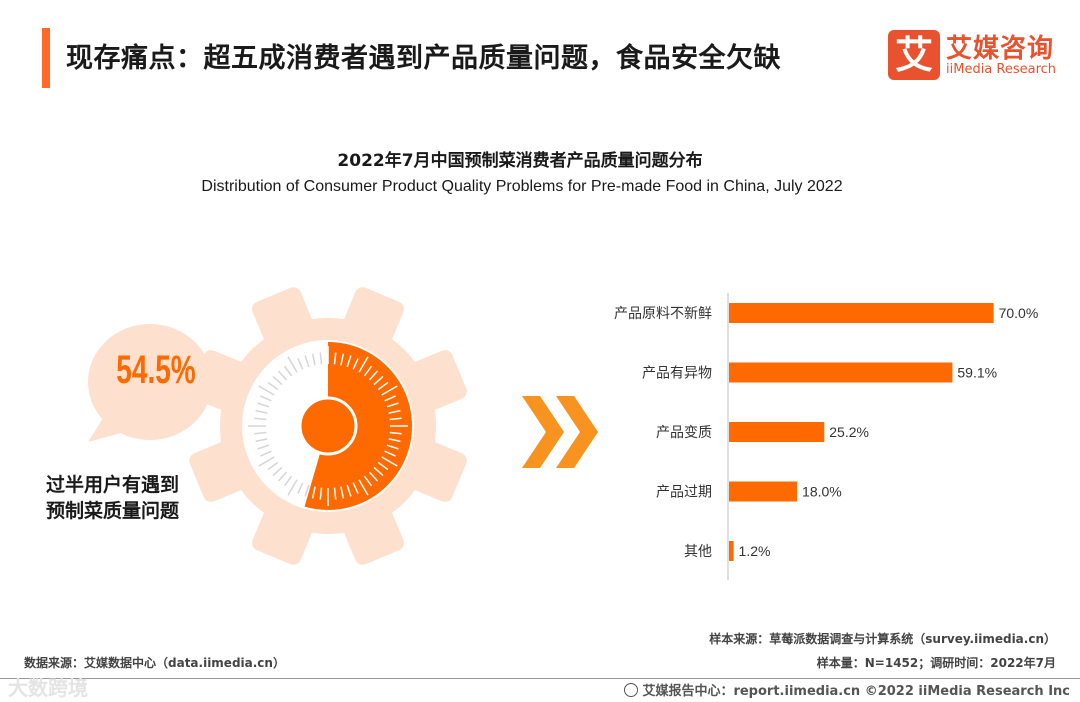  What do you see at coordinates (540, 678) in the screenshot?
I see `footer-divider` at bounding box center [540, 678].